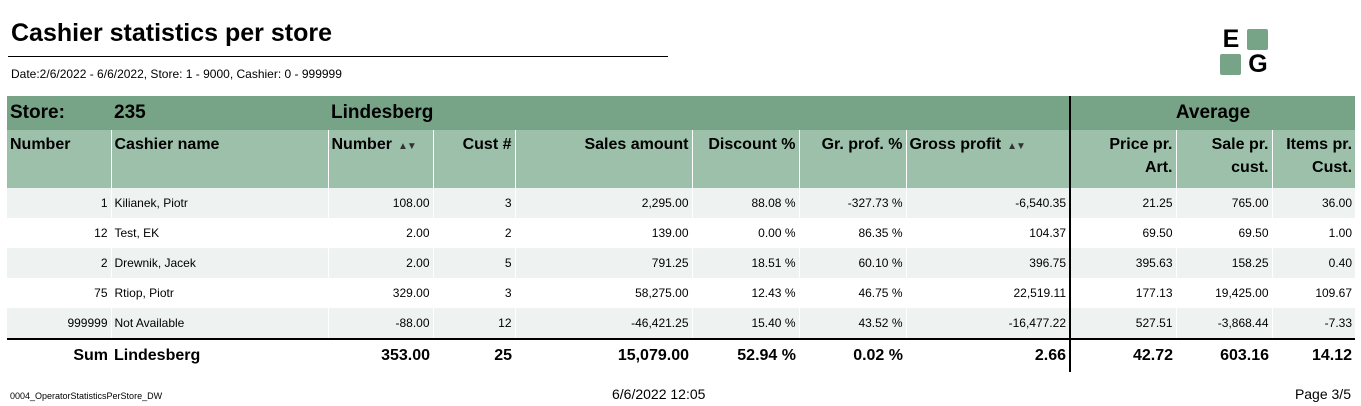 This screenshot has width=1361, height=406. What do you see at coordinates (987, 159) in the screenshot?
I see `col-gross-profit: Gross profit ▲▼` at bounding box center [987, 159].